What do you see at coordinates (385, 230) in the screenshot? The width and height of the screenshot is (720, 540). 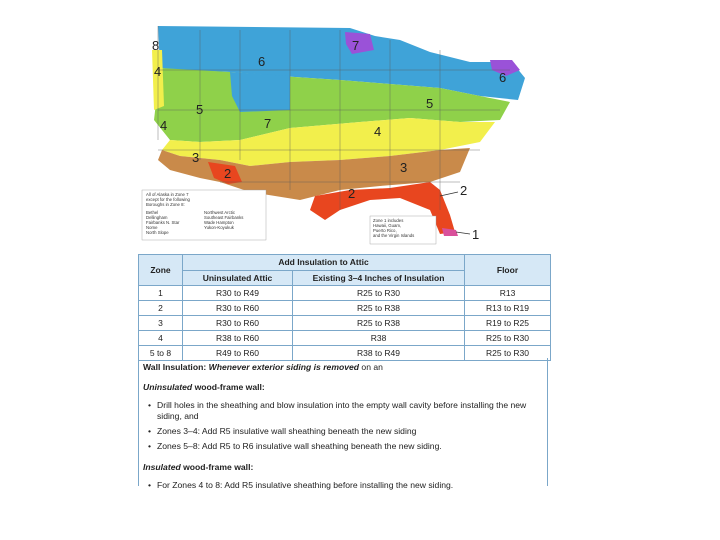 I see `zone1-inset-line: Puerto Rico,` at bounding box center [385, 230].